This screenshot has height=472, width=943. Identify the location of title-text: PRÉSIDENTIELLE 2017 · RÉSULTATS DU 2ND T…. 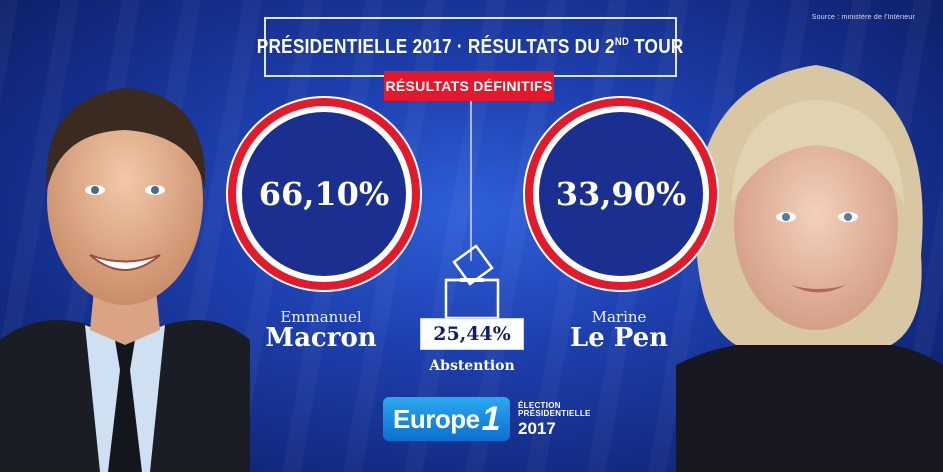
(470, 47).